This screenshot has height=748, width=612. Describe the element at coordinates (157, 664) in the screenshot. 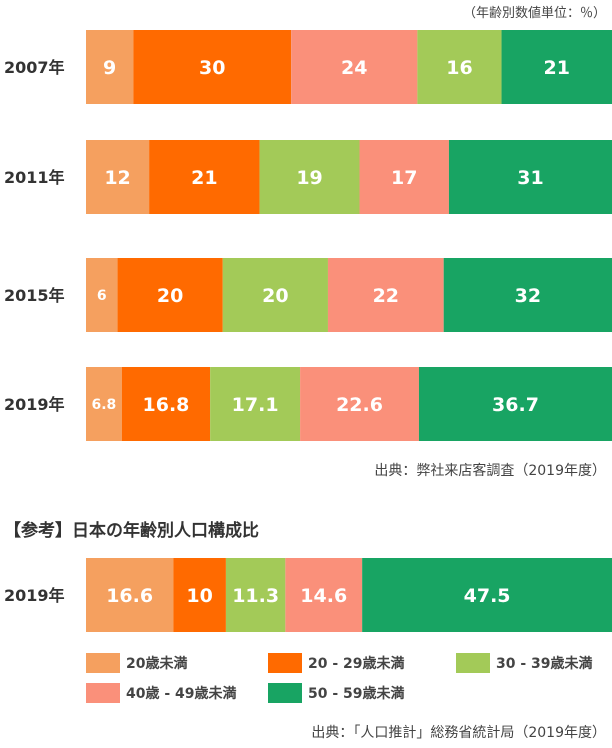

I see `legend-label-20under: 20歳未満` at that location.